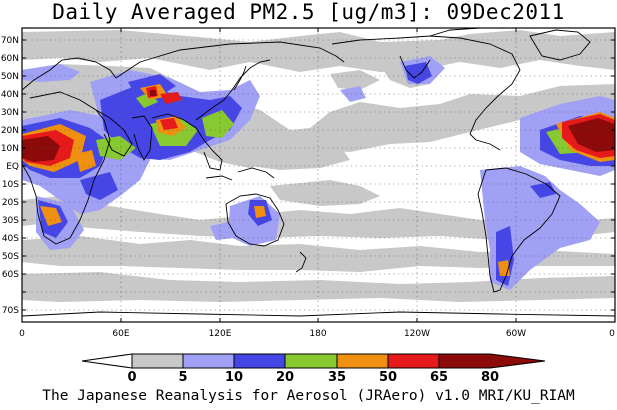 The width and height of the screenshot is (617, 410). I want to click on lon-labels: 0 60E 120E 180 120W 60W 0, so click(317, 334).